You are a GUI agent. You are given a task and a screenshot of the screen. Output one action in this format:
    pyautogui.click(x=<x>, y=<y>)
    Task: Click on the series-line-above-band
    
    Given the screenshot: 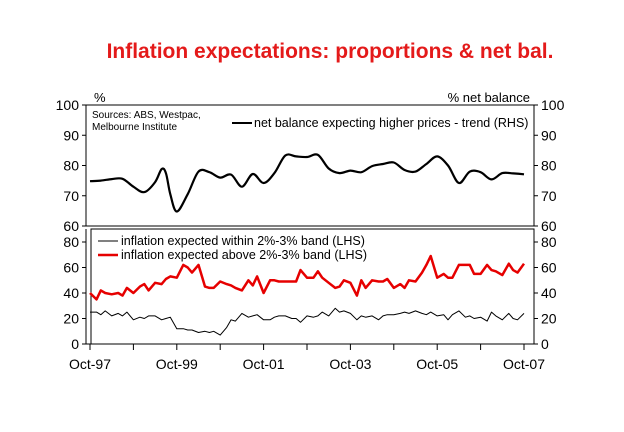 What is the action you would take?
    pyautogui.click(x=307, y=277)
    